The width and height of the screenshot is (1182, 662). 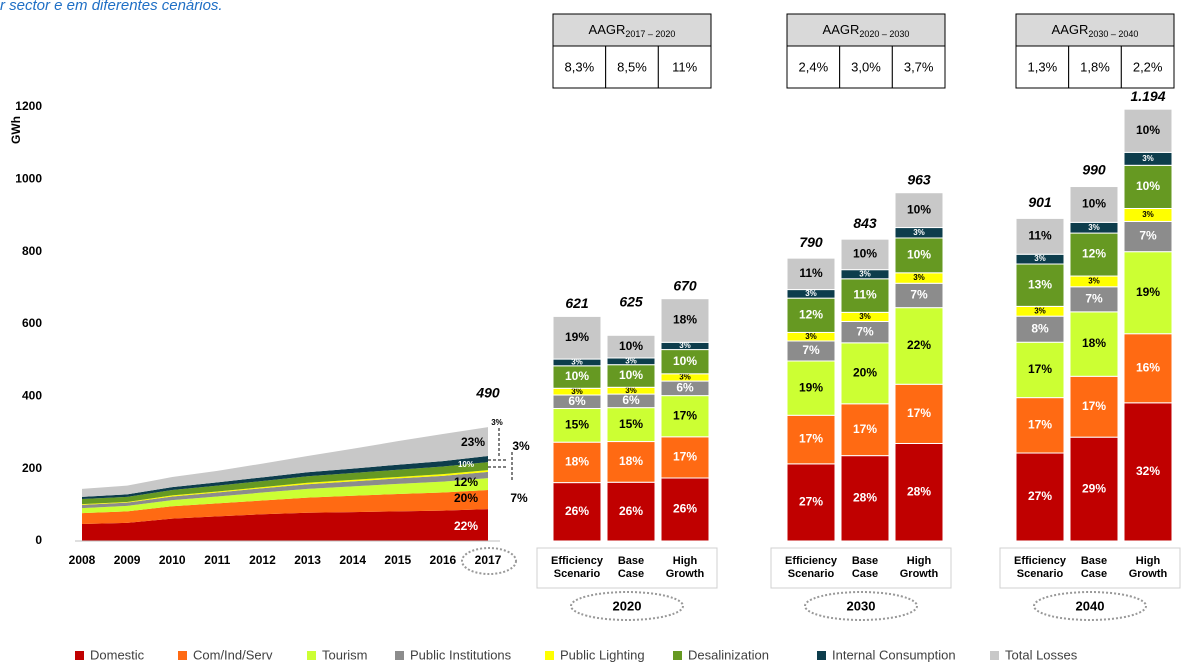 What do you see at coordinates (632, 66) in the screenshot?
I see `aagr-value: 8,5%` at bounding box center [632, 66].